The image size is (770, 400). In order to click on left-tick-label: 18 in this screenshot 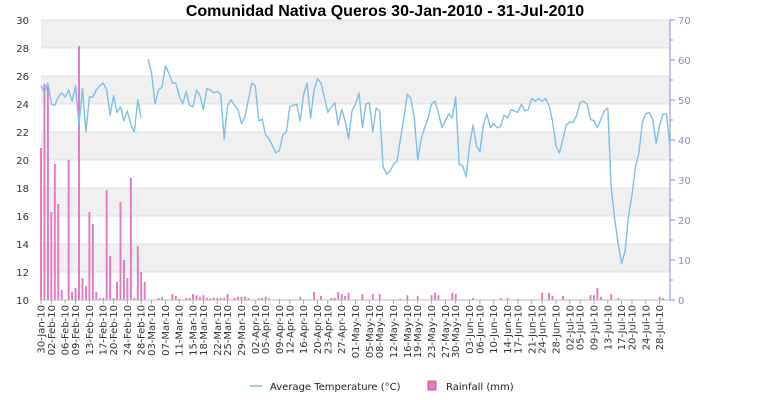, I will do `click(22, 189)`.